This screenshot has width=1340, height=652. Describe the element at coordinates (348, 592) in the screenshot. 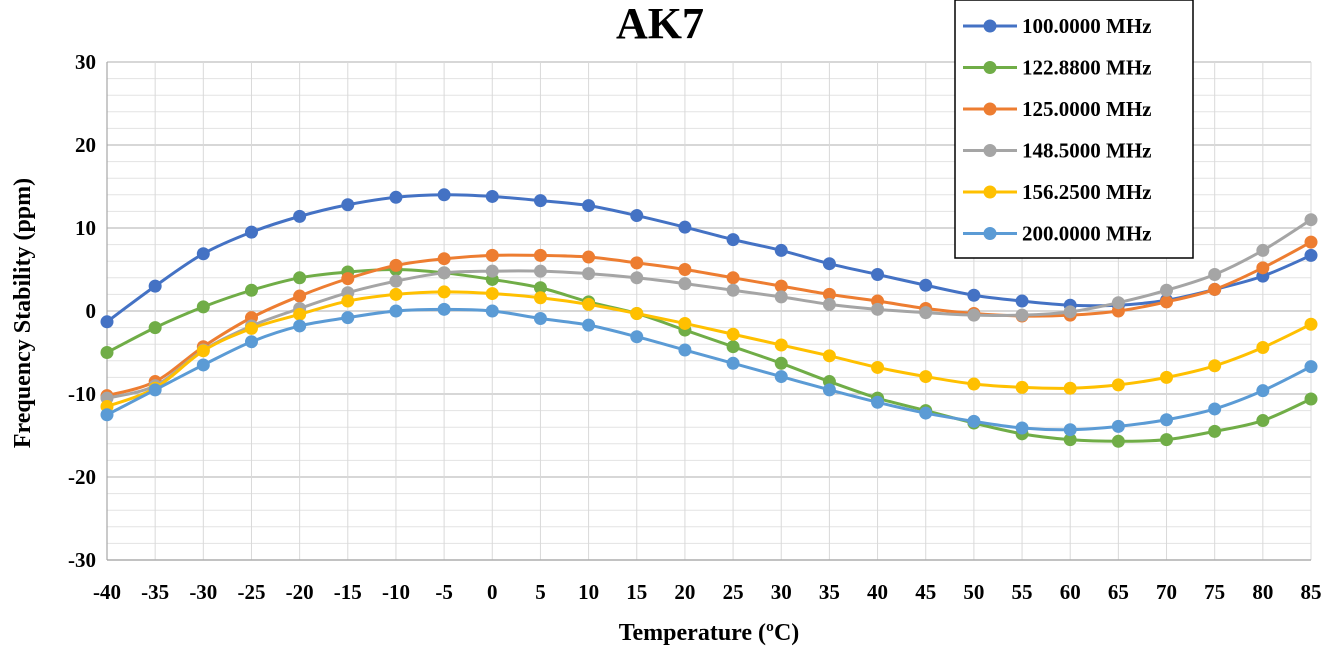

I see `x-tick-label: -15` at that location.